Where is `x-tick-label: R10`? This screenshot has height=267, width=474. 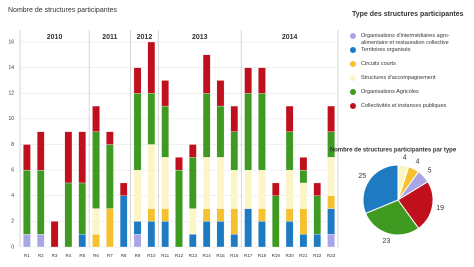 x-tick-label: R10 is located at coordinates (151, 255).